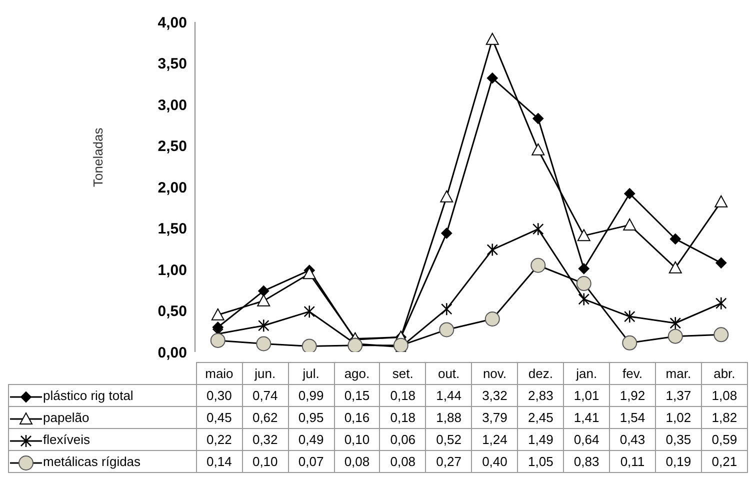 The width and height of the screenshot is (756, 486). Describe the element at coordinates (633, 461) in the screenshot. I see `data-label: 0,11` at that location.